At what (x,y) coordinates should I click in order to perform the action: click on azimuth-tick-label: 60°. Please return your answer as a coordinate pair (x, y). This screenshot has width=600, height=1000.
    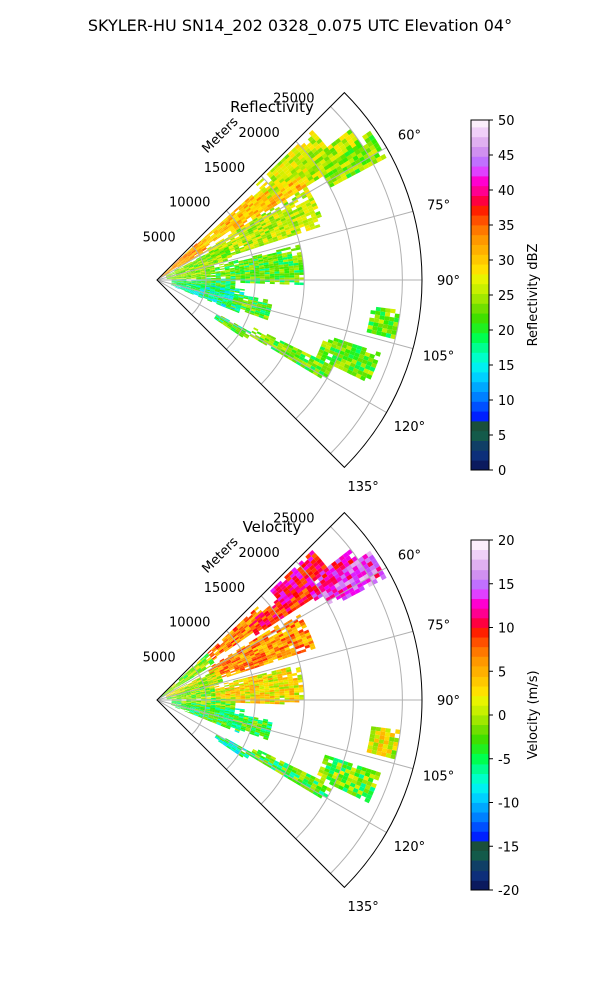
    Looking at the image, I should click on (409, 555).